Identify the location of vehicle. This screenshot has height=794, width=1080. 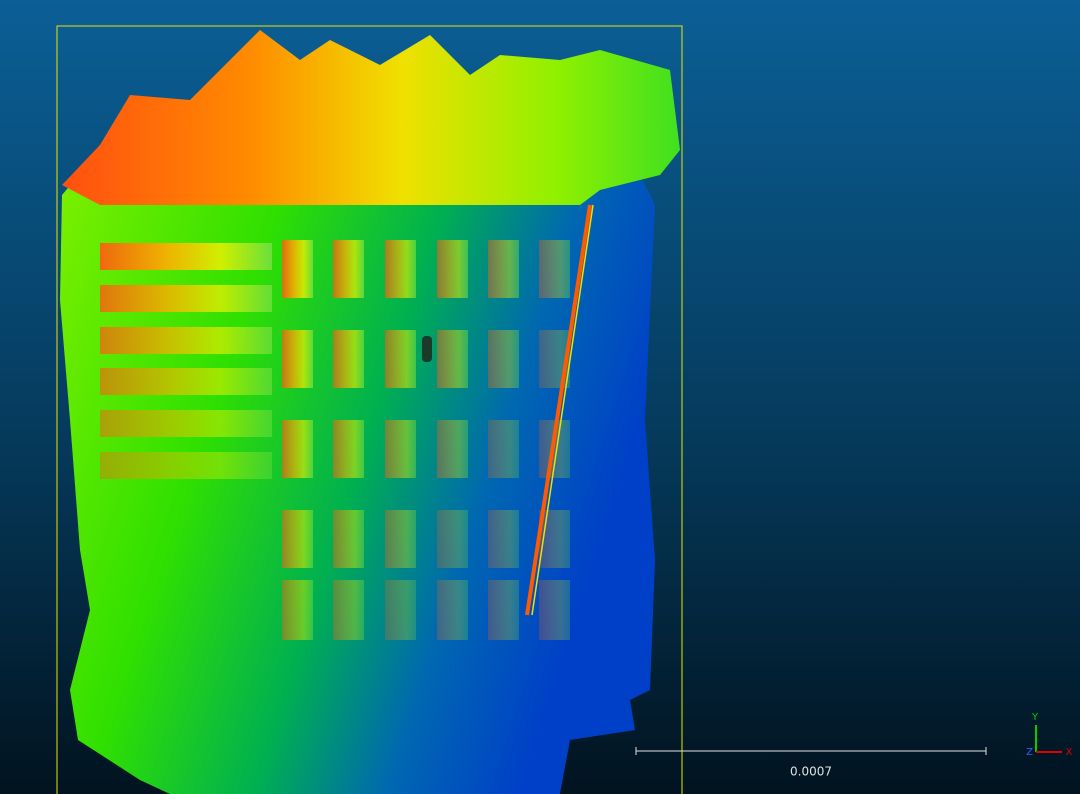
(427, 349).